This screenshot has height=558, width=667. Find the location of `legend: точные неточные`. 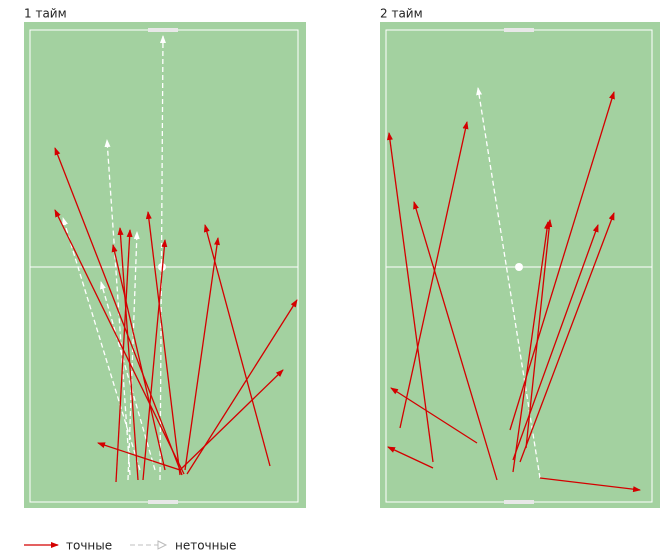

legend: точные неточные is located at coordinates (130, 546).